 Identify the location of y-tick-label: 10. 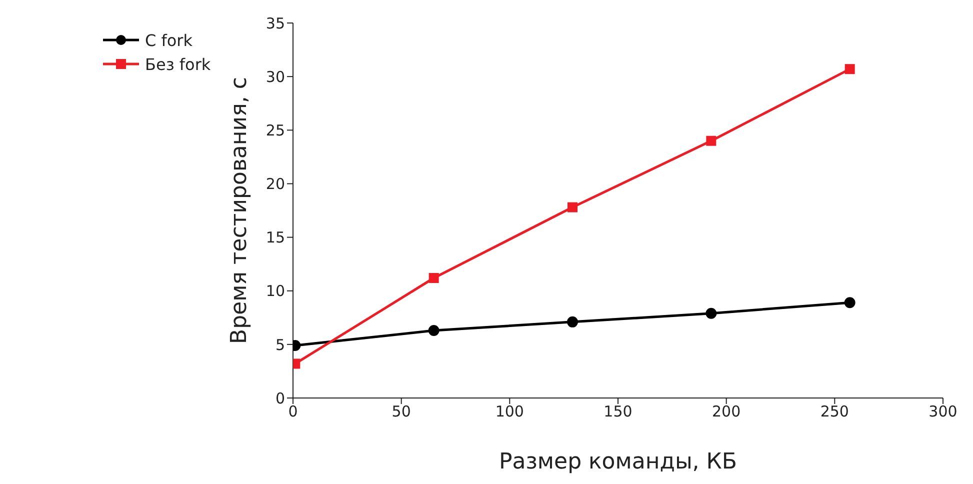
(275, 291).